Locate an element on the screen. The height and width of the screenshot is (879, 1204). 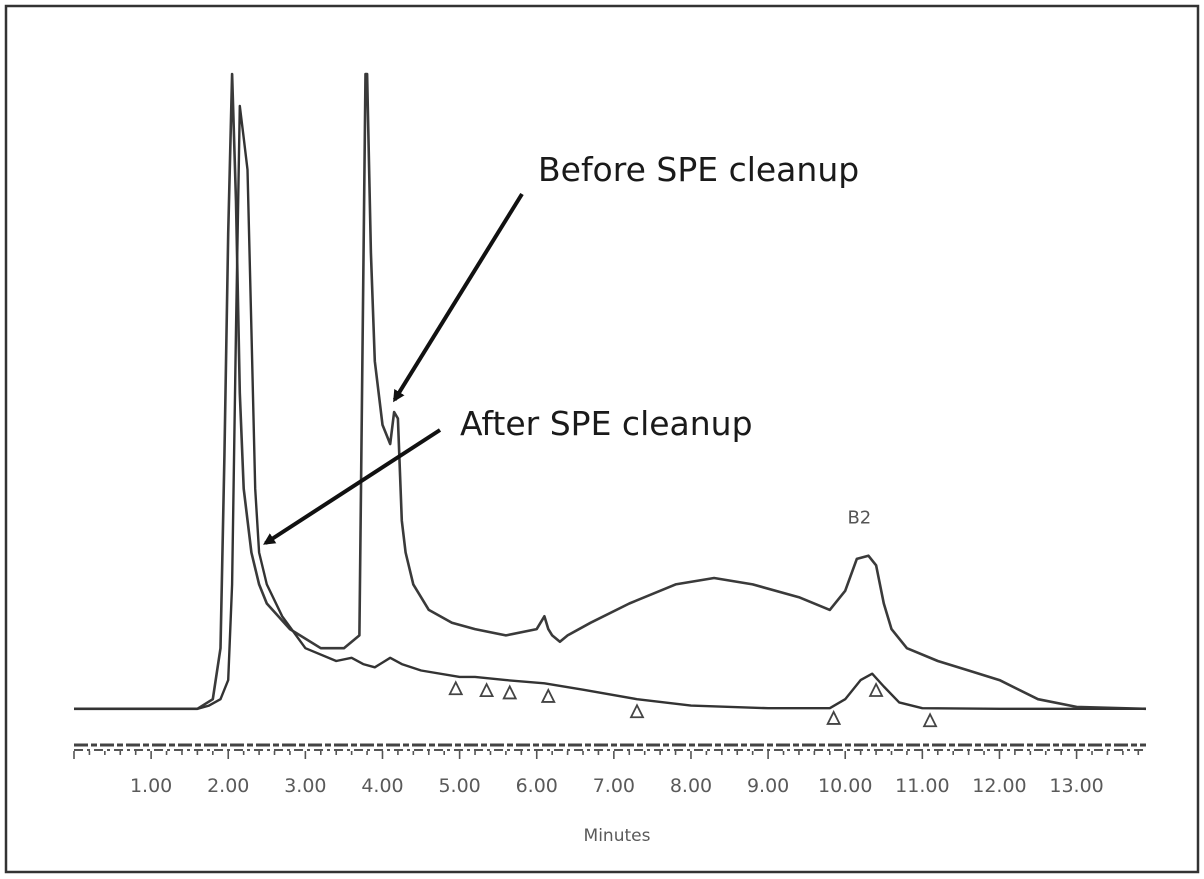
arrow-before-spe is located at coordinates (458, 297).